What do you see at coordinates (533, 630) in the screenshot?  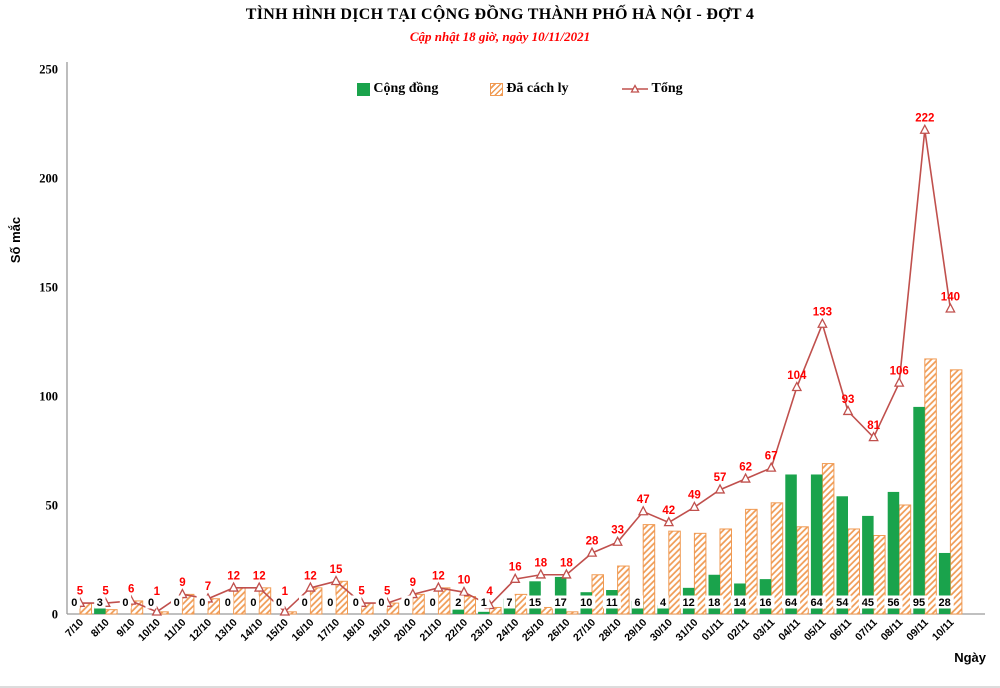 I see `x-tick-label: 25/10` at bounding box center [533, 630].